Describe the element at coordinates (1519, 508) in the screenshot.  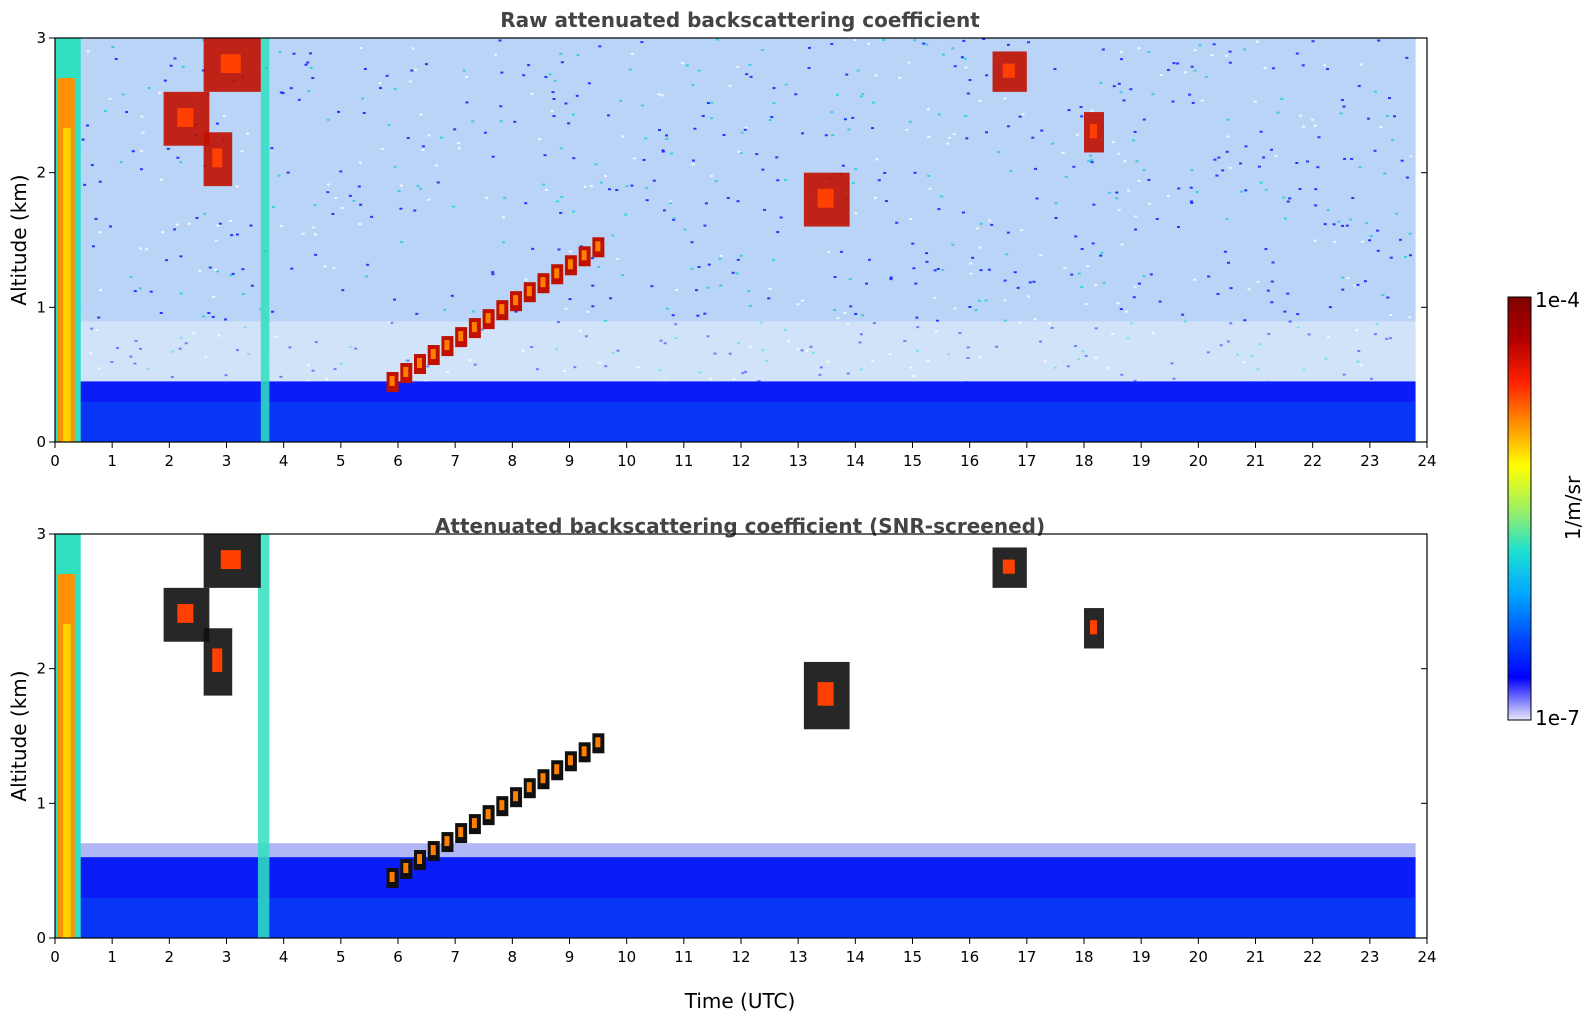
I see `colorbar-gradient` at that location.